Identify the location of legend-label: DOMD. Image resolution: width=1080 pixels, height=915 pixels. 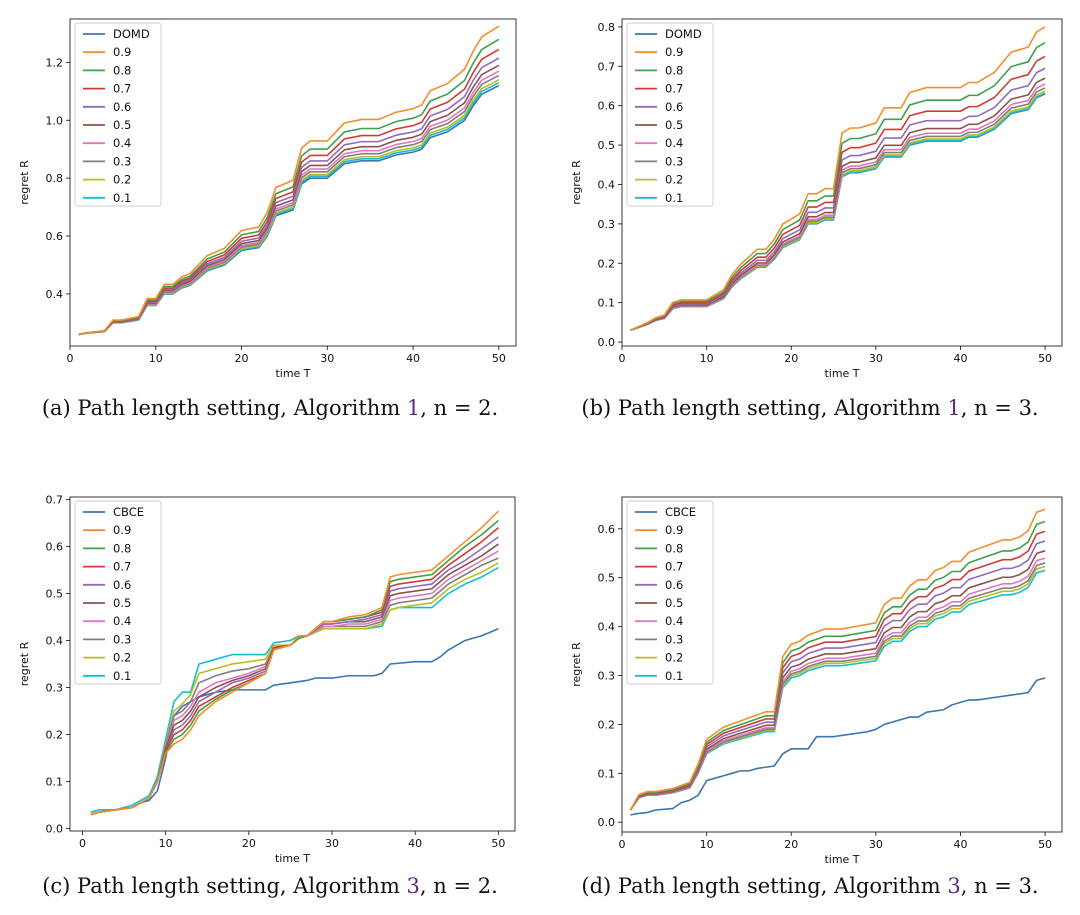
(131, 34).